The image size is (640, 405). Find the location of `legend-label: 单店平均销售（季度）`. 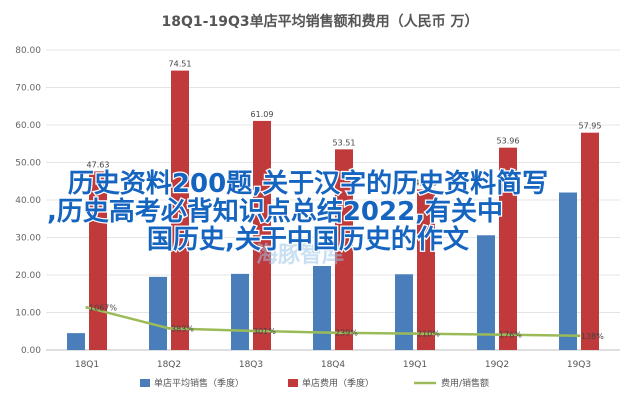

legend-label: 单店平均销售（季度） is located at coordinates (199, 383).